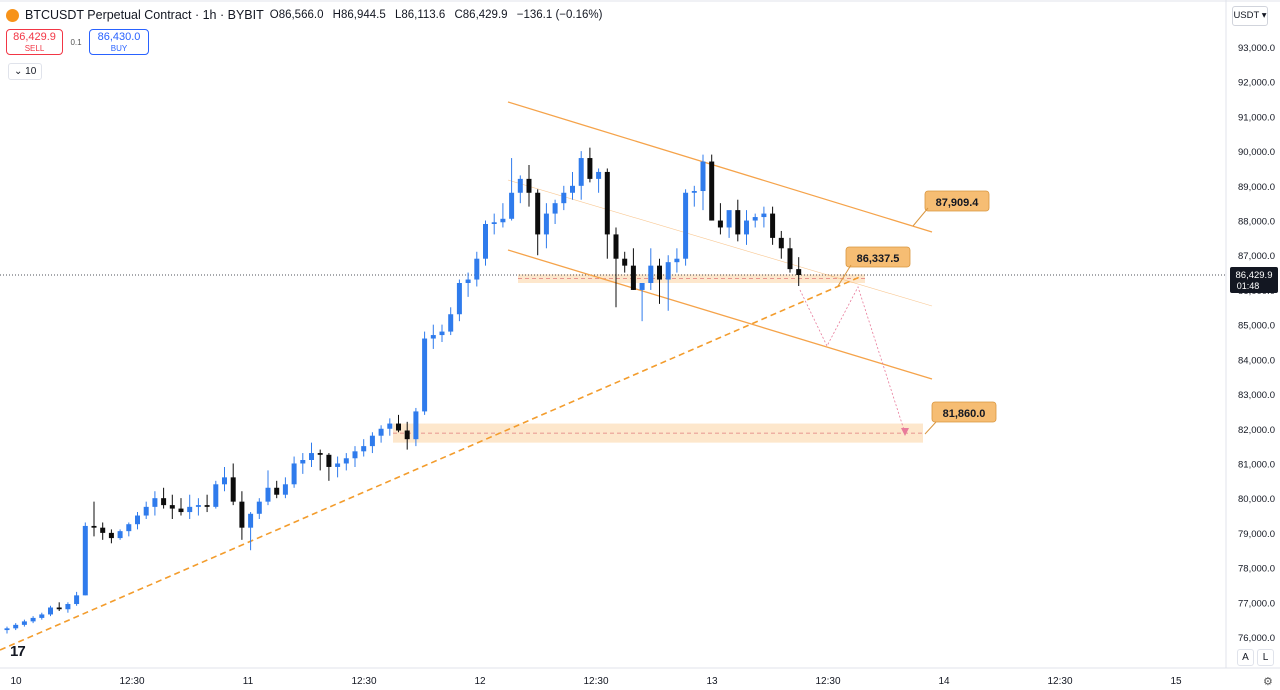  I want to click on gear-icon: ⚙, so click(1268, 682).